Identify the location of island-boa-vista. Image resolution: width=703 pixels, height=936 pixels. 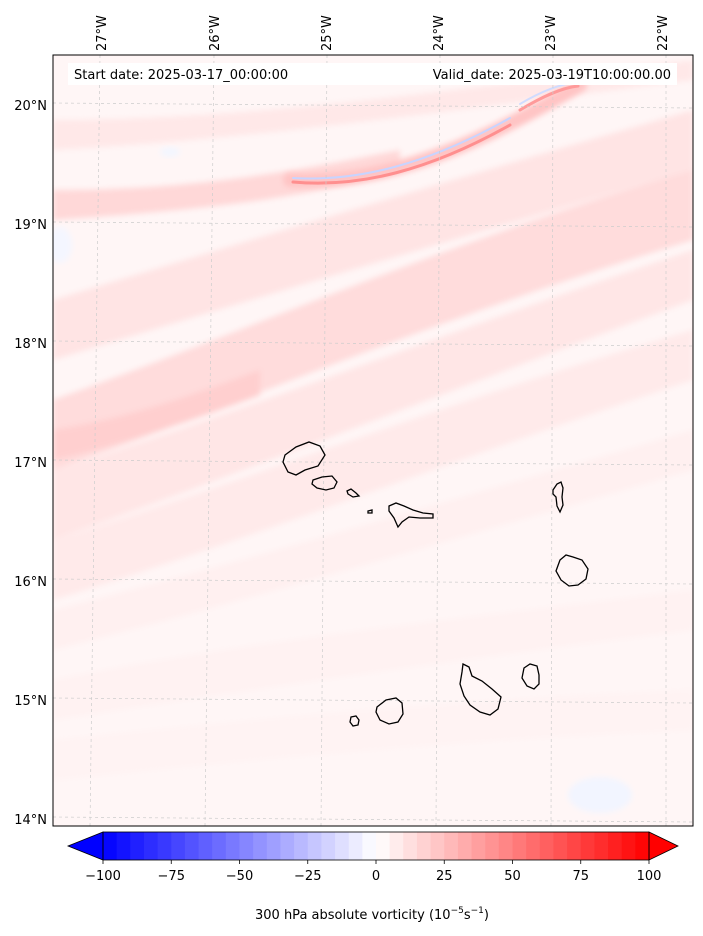
(572, 570).